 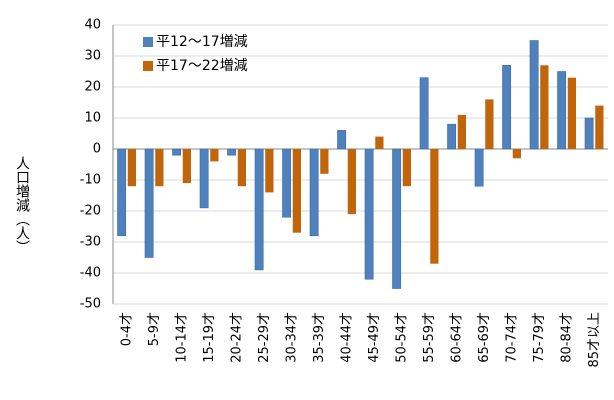 What do you see at coordinates (346, 337) in the screenshot?
I see `x-tick-label: 40-44才` at bounding box center [346, 337].